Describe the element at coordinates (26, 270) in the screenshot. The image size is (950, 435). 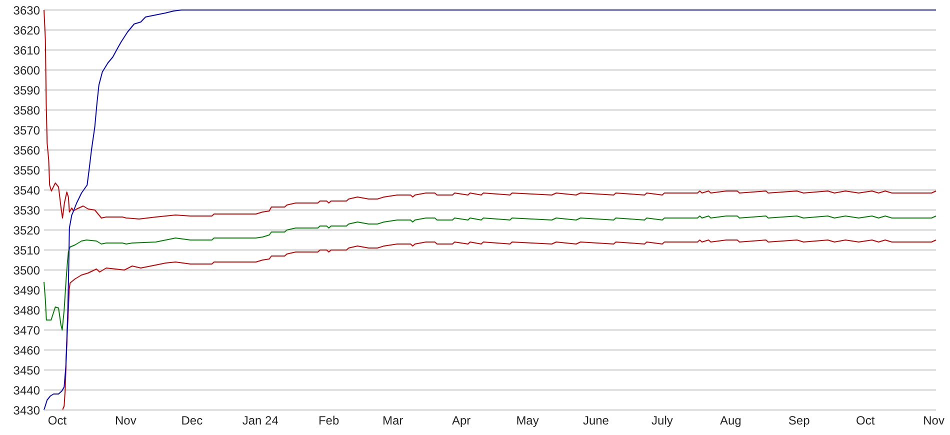
I see `y-tick-label: 3500` at that location.